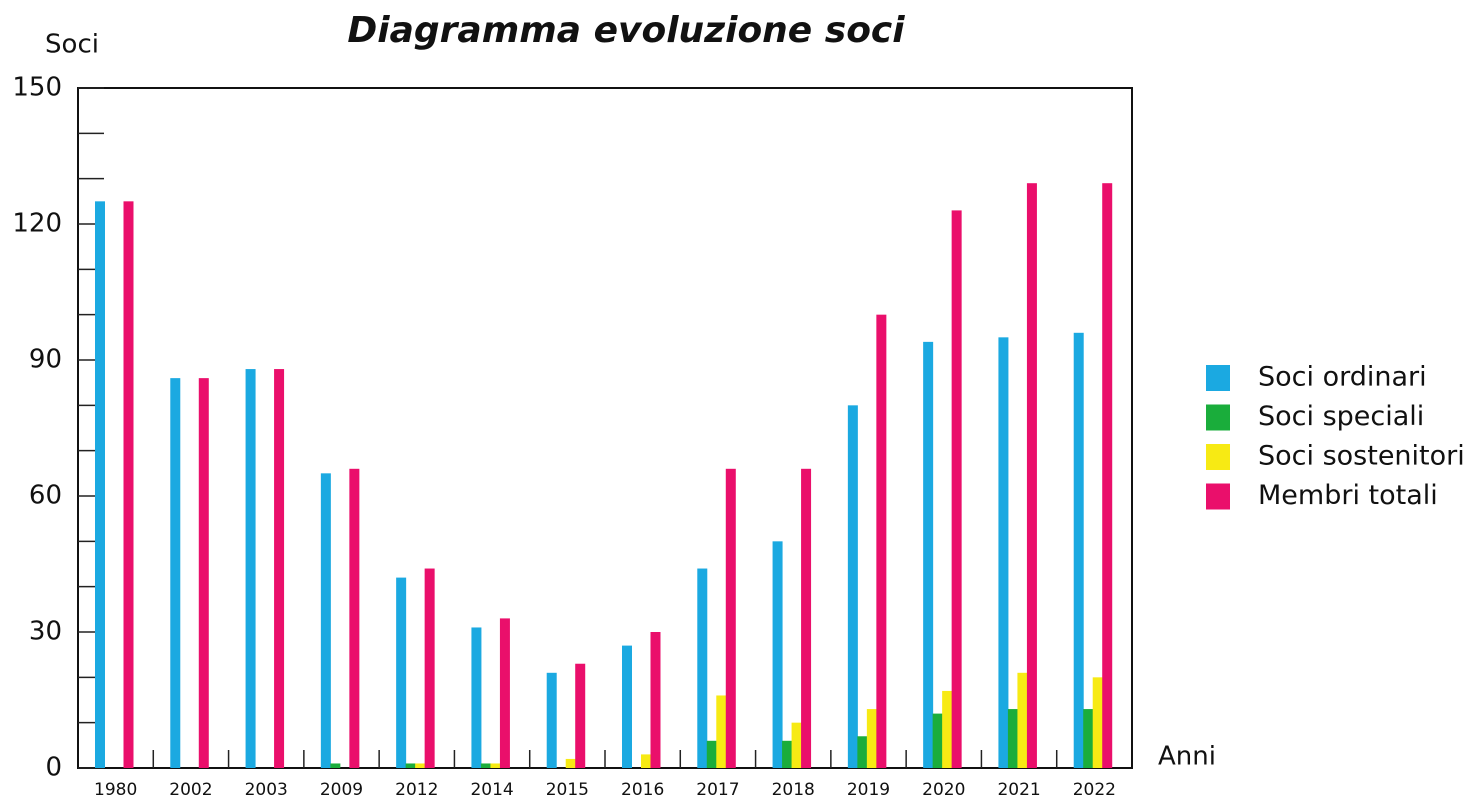  What do you see at coordinates (45, 360) in the screenshot?
I see `y-tick-label: 90` at bounding box center [45, 360].